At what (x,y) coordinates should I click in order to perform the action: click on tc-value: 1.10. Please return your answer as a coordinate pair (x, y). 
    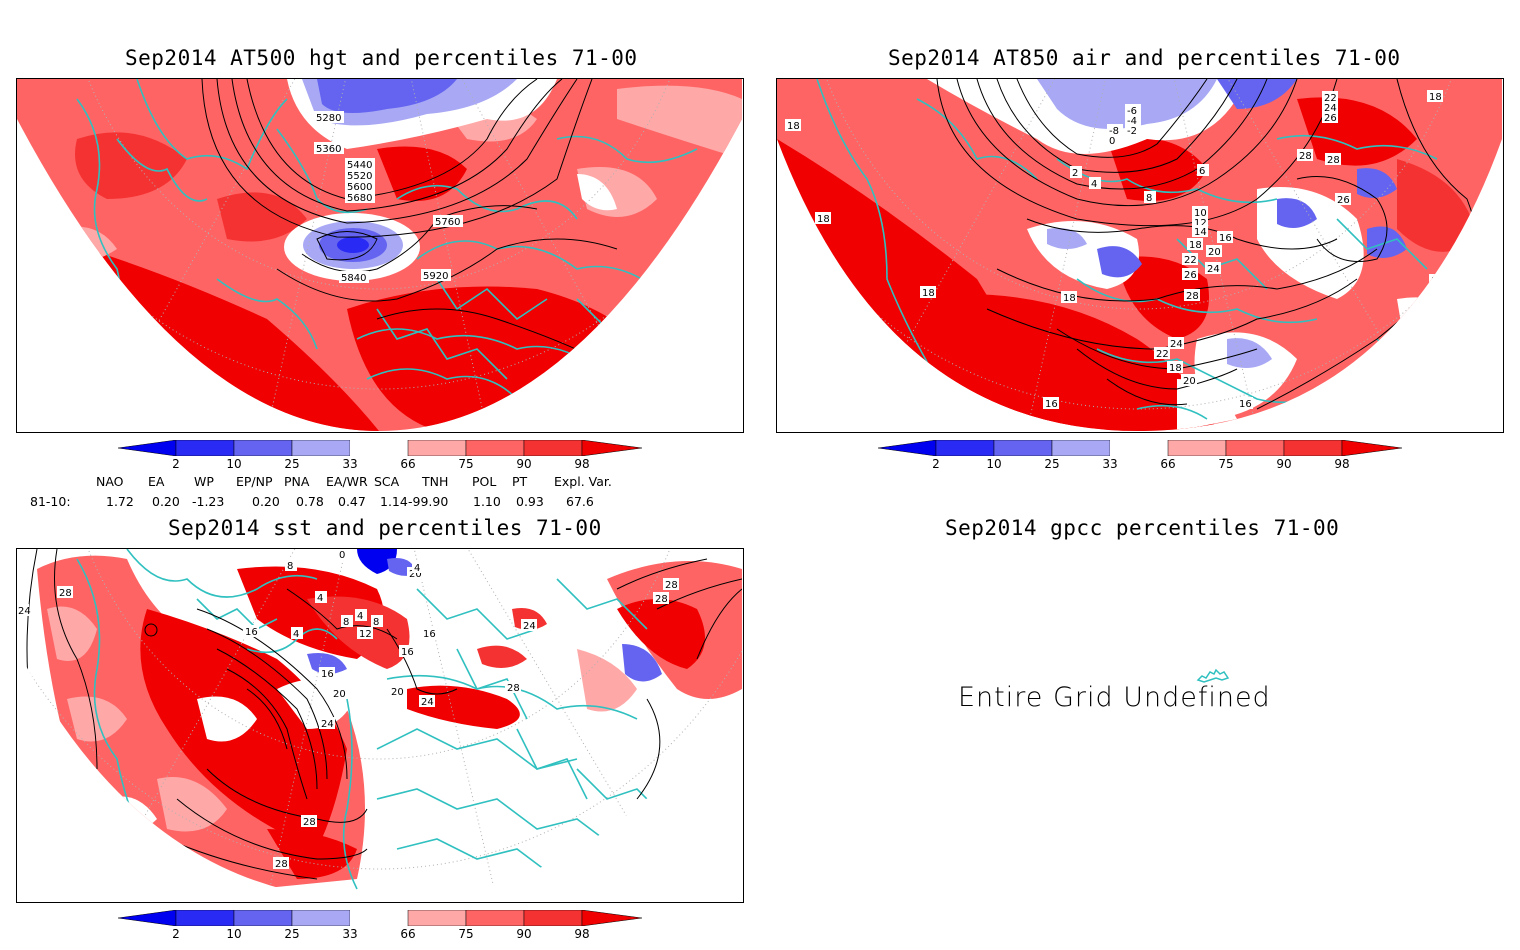
    Looking at the image, I should click on (487, 501).